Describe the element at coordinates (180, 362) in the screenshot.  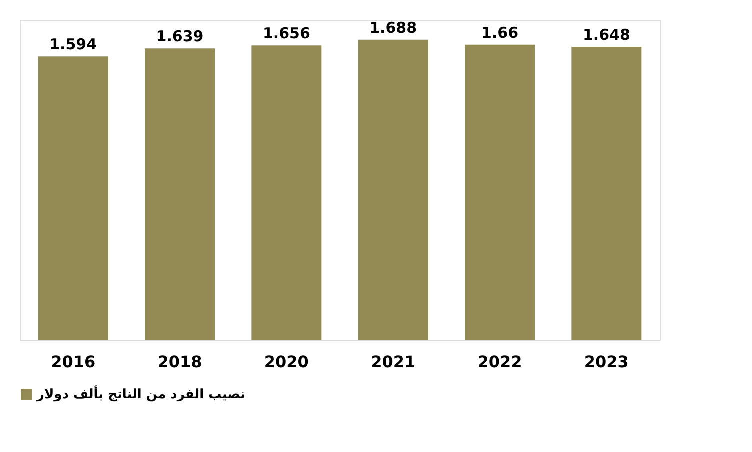
I see `x-tick-label: 2018` at that location.